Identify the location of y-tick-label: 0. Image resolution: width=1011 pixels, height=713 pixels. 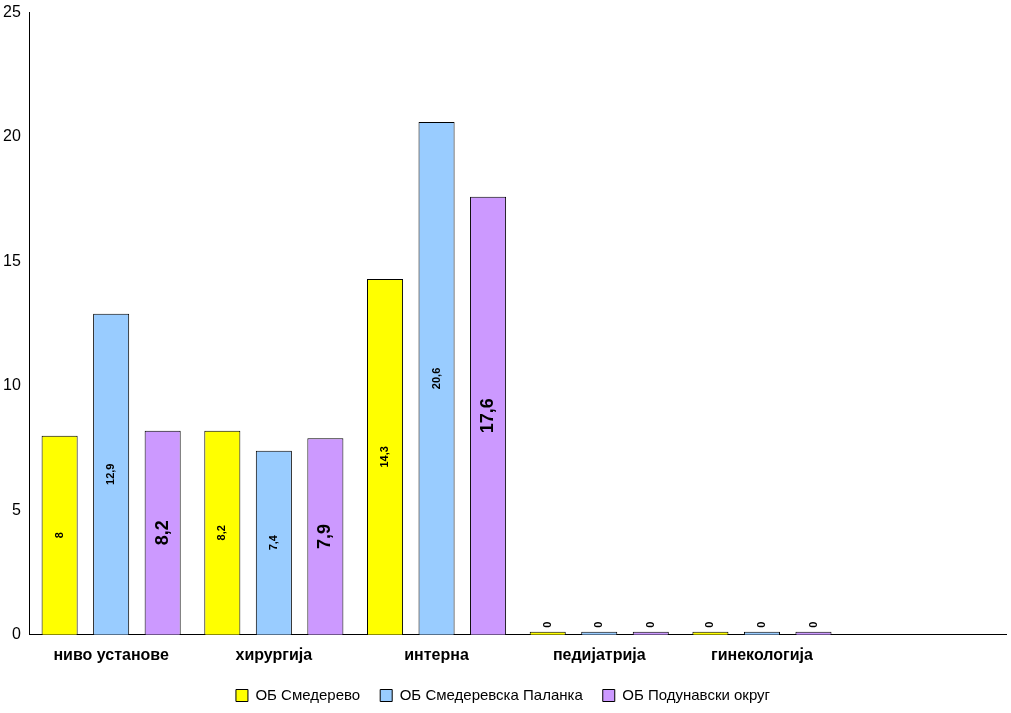
(16, 634).